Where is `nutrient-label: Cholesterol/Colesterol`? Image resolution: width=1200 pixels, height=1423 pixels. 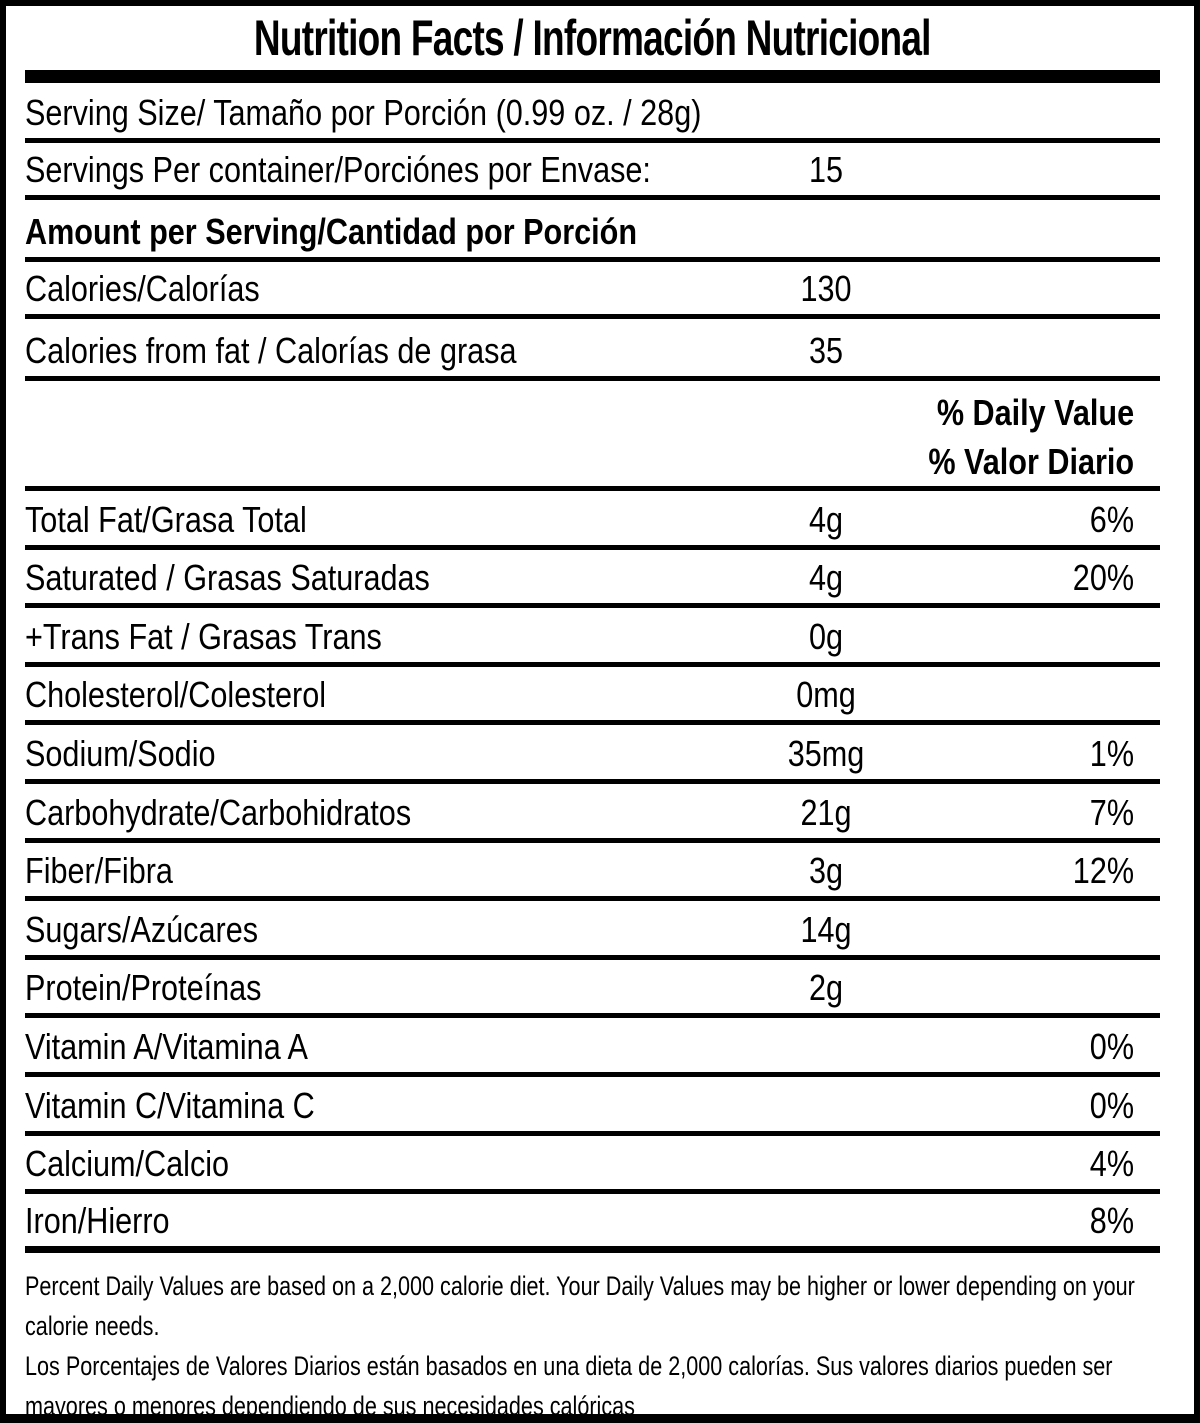
nutrient-label: Cholesterol/Colesterol is located at coordinates (176, 695).